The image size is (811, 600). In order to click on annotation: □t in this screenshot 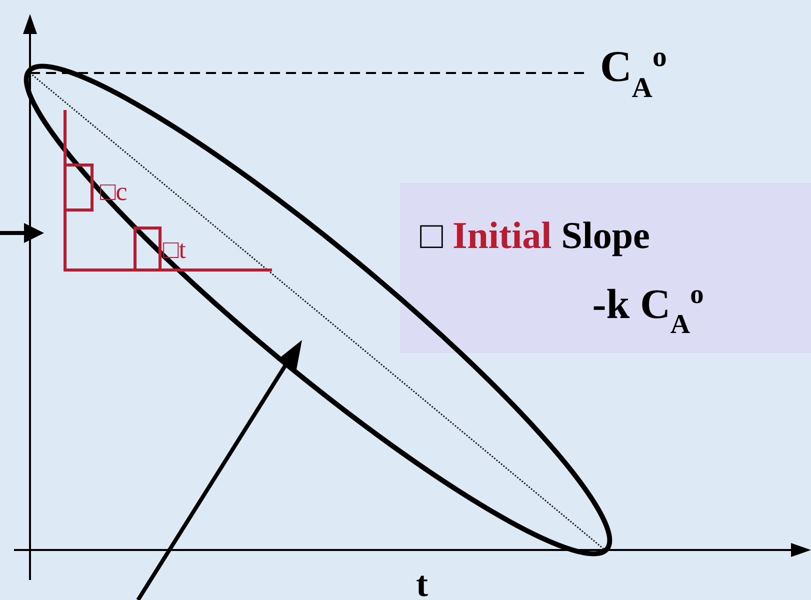, I will do `click(175, 249)`.